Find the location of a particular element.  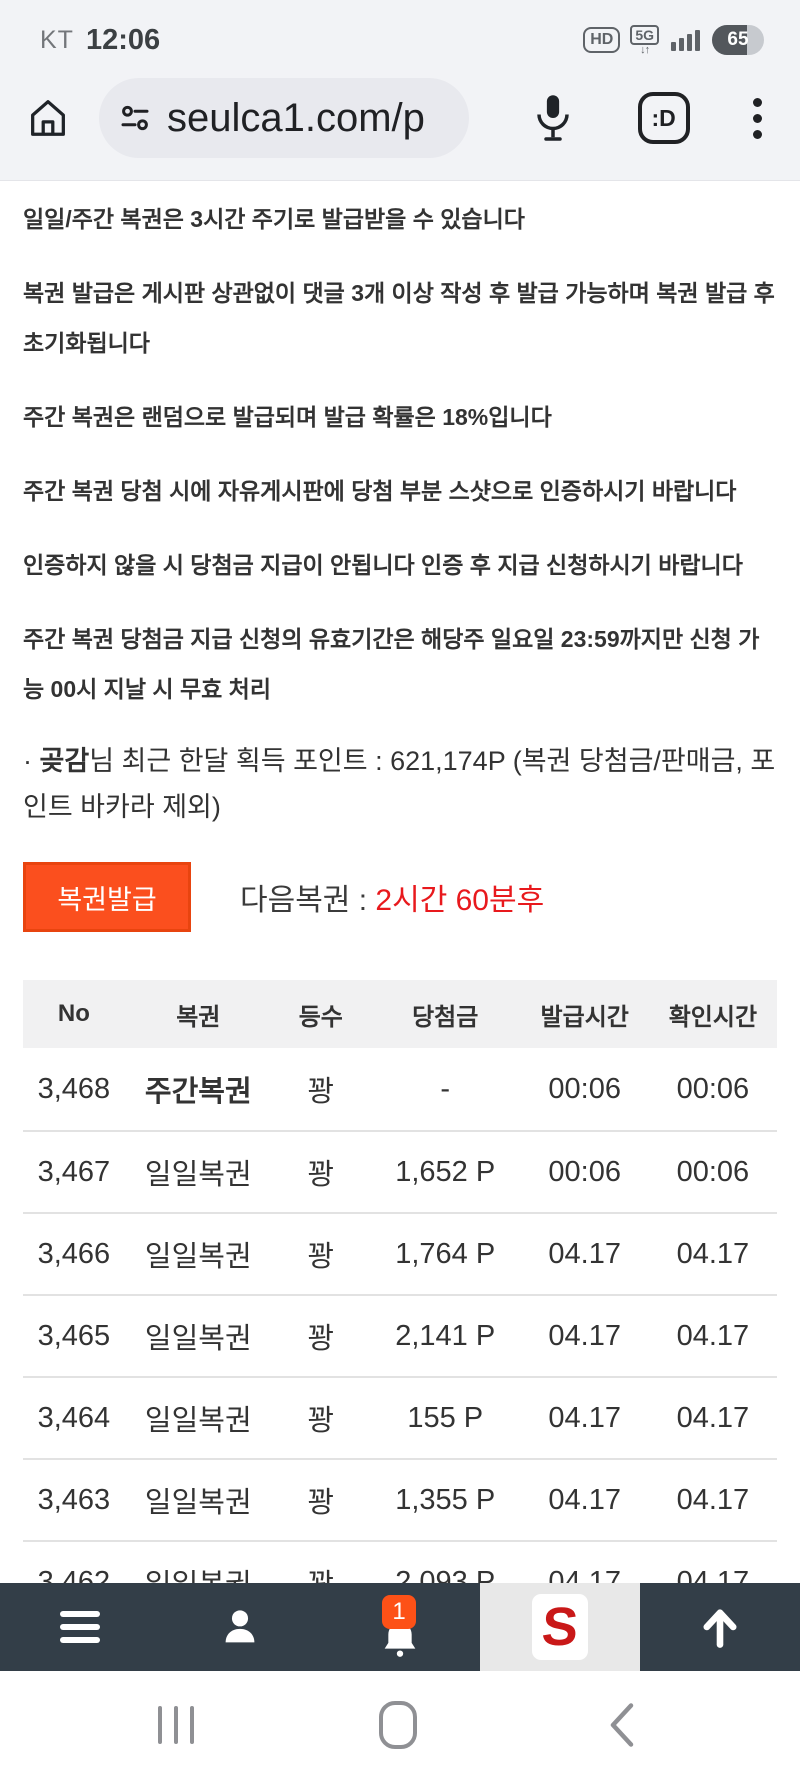

menu-nav-button is located at coordinates (80, 1627).